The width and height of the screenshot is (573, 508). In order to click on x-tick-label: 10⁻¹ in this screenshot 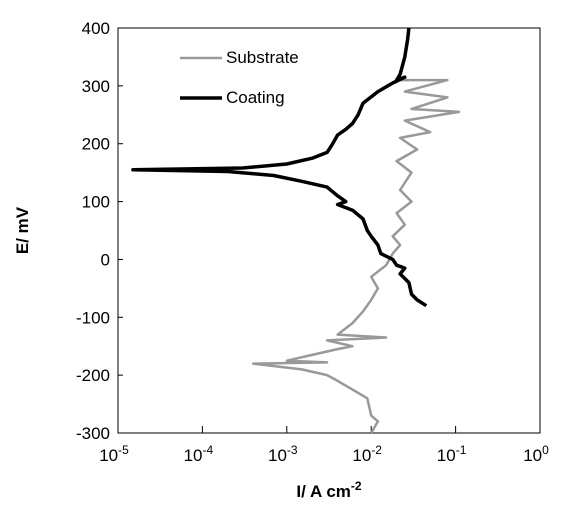, I will do `click(452, 454)`.